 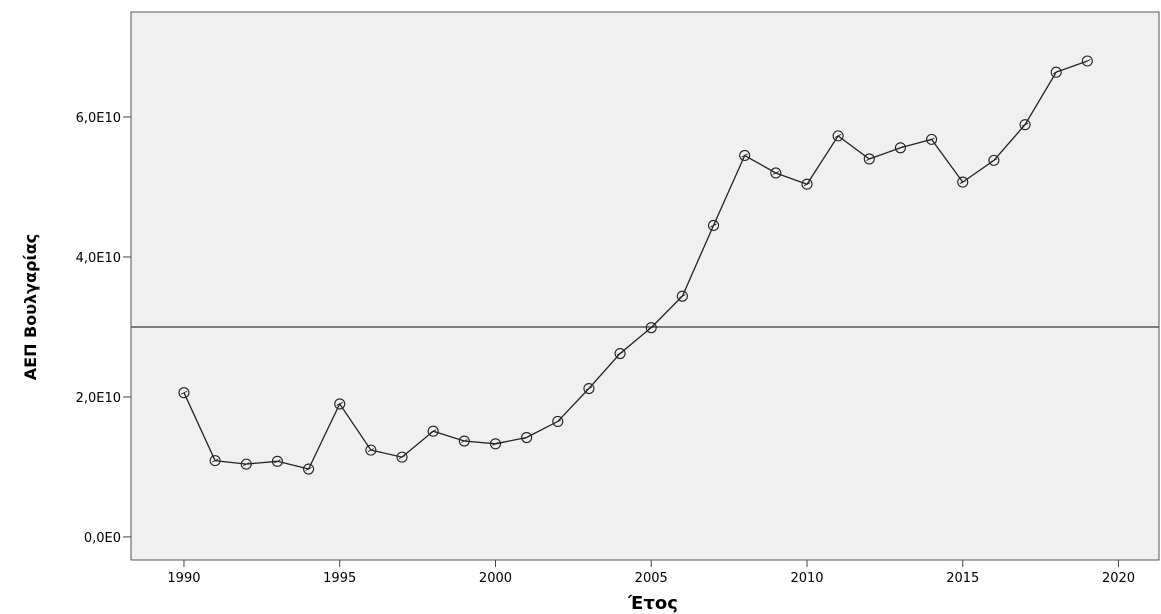 What do you see at coordinates (495, 578) in the screenshot?
I see `x-tick-label: 2000` at bounding box center [495, 578].